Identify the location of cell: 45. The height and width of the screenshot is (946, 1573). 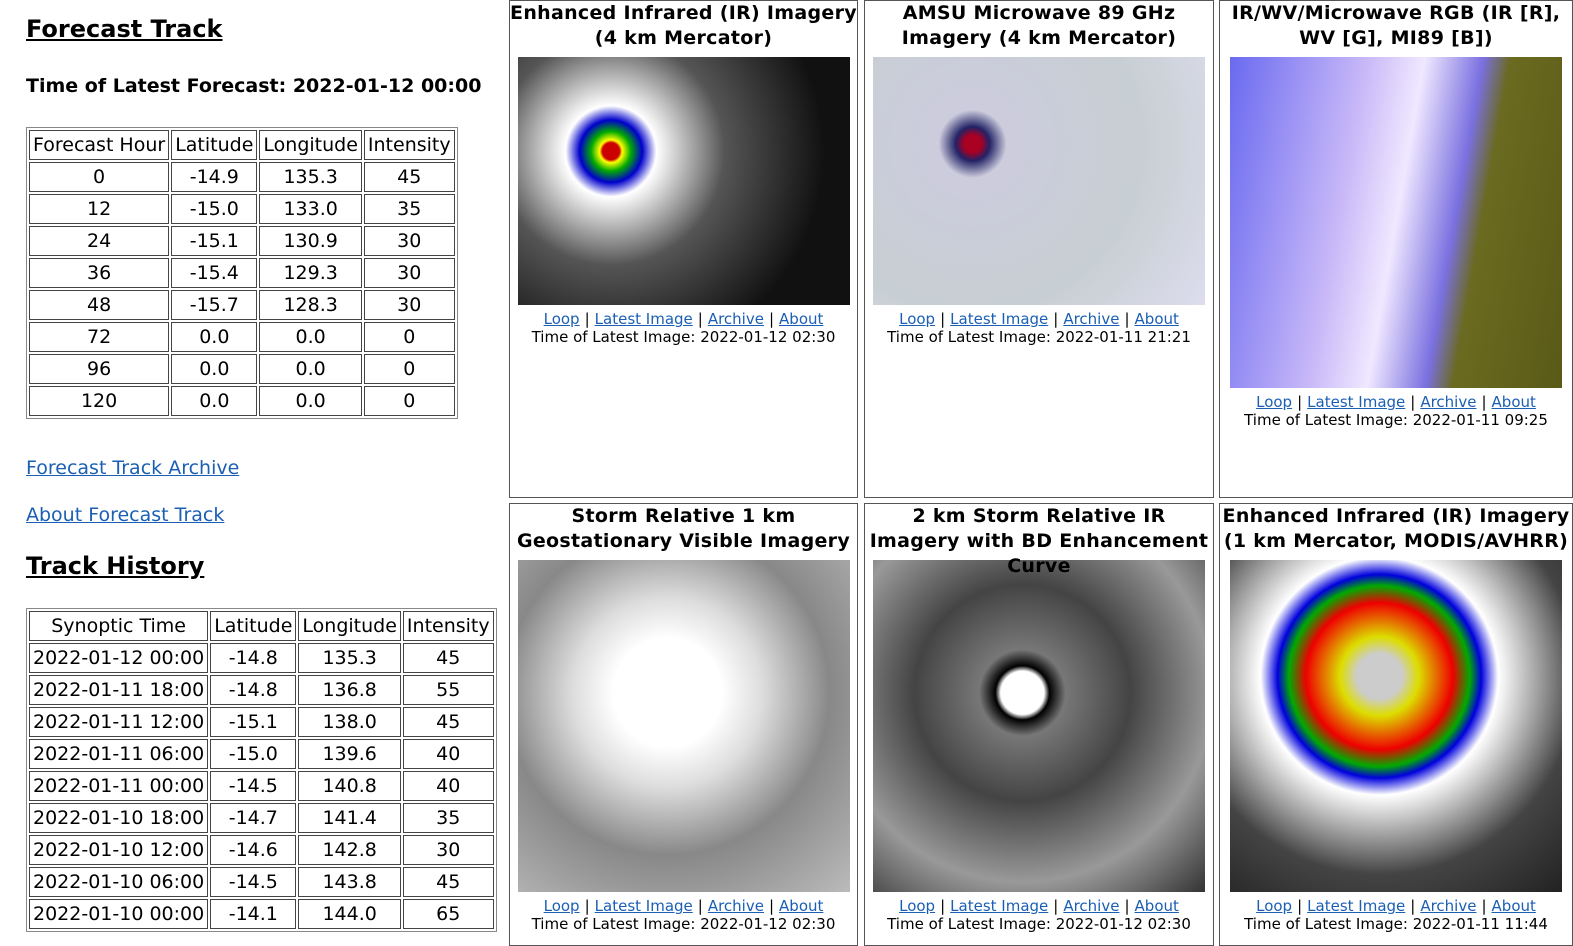
(448, 658).